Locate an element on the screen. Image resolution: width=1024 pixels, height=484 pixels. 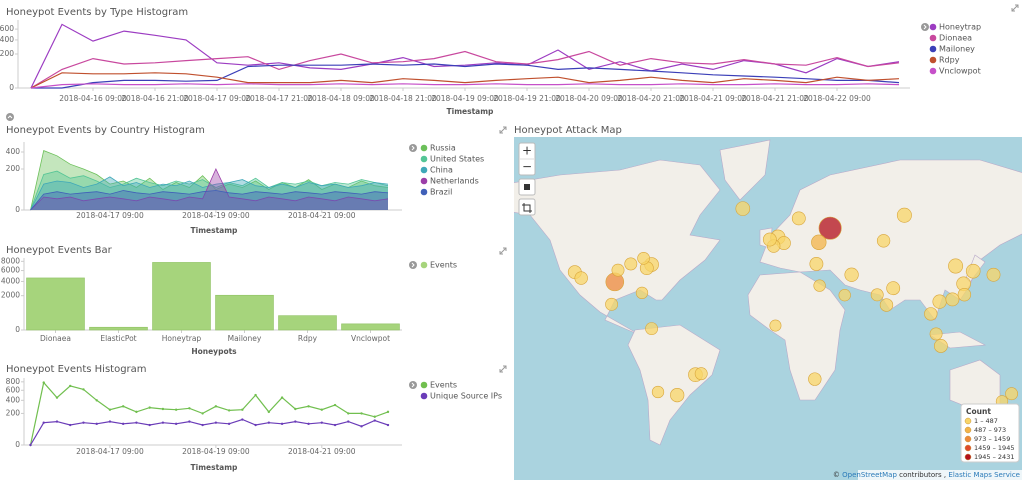
legend-label: Netherlands is located at coordinates (454, 181).